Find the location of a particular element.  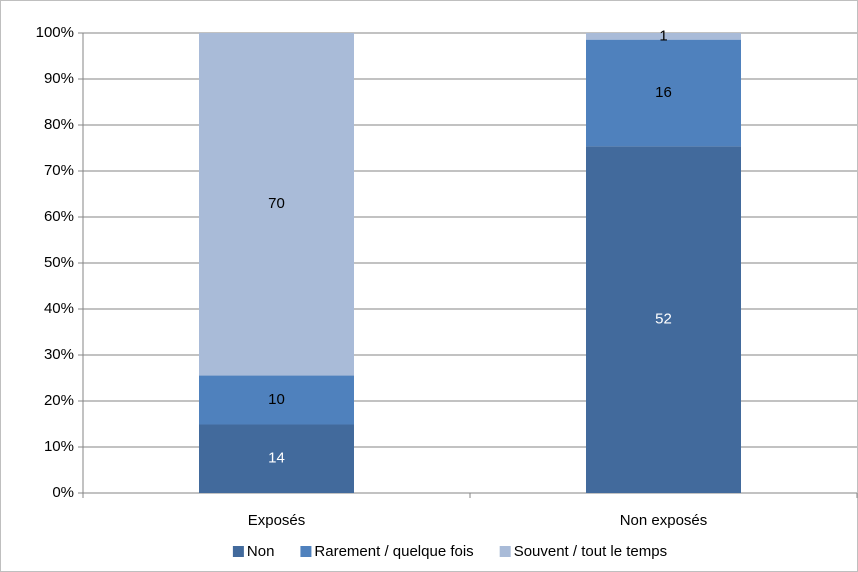

y-tick-label: 20% is located at coordinates (59, 400).